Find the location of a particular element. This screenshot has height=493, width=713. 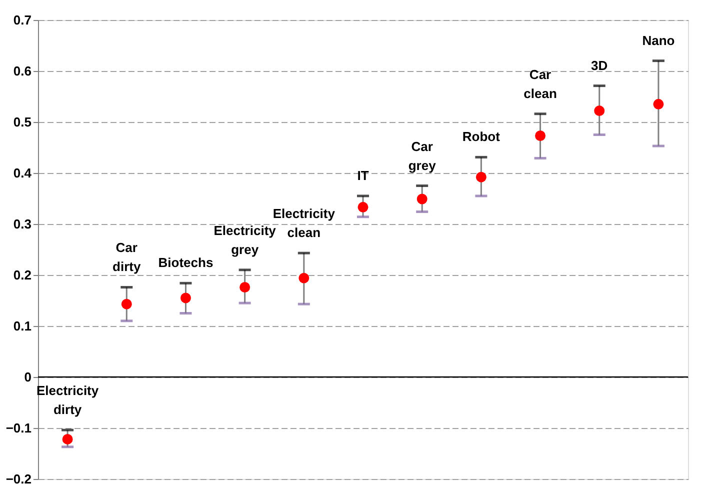

x-tick-label: Electricity dirty is located at coordinates (68, 400).